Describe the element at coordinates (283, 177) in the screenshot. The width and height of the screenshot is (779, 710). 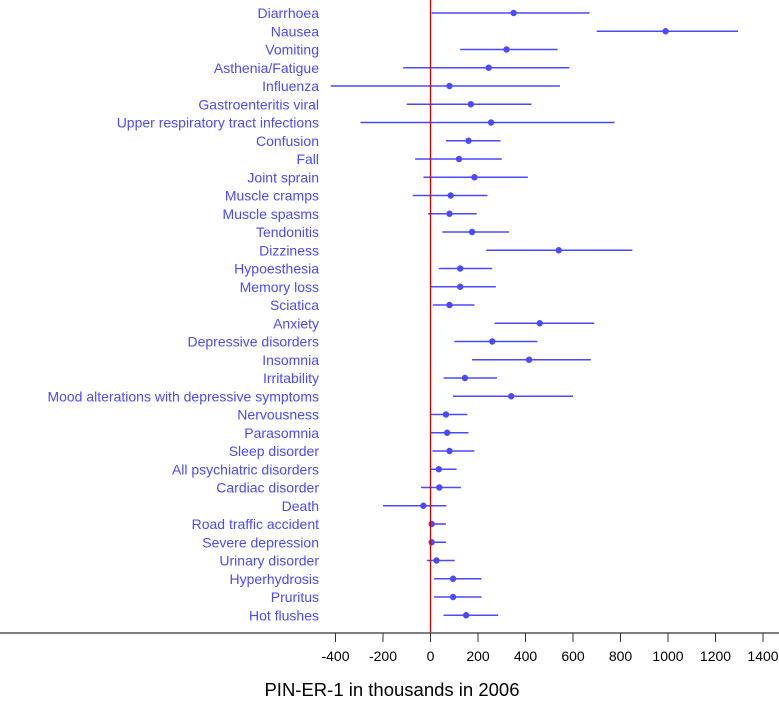
I see `category-label: Joint sprain` at that location.